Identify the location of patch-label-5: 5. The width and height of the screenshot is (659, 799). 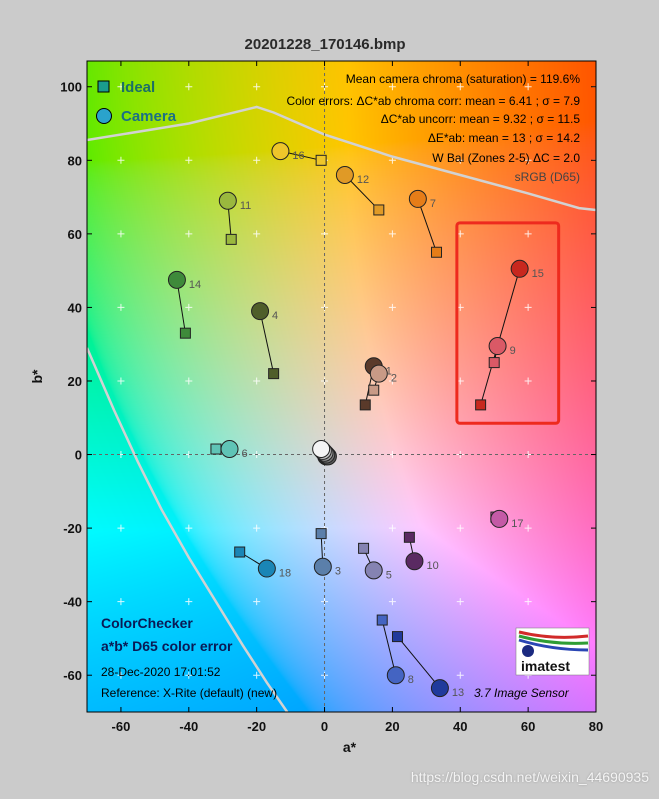
(389, 575).